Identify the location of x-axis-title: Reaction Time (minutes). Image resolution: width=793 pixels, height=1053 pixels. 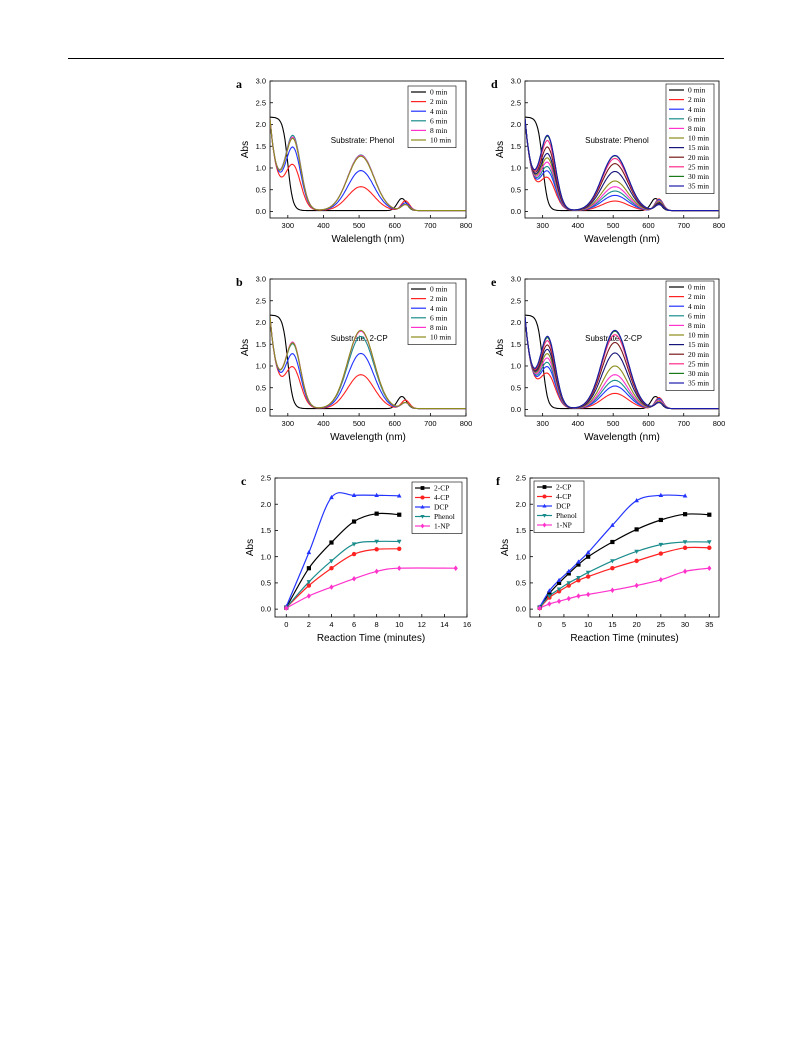
(371, 638).